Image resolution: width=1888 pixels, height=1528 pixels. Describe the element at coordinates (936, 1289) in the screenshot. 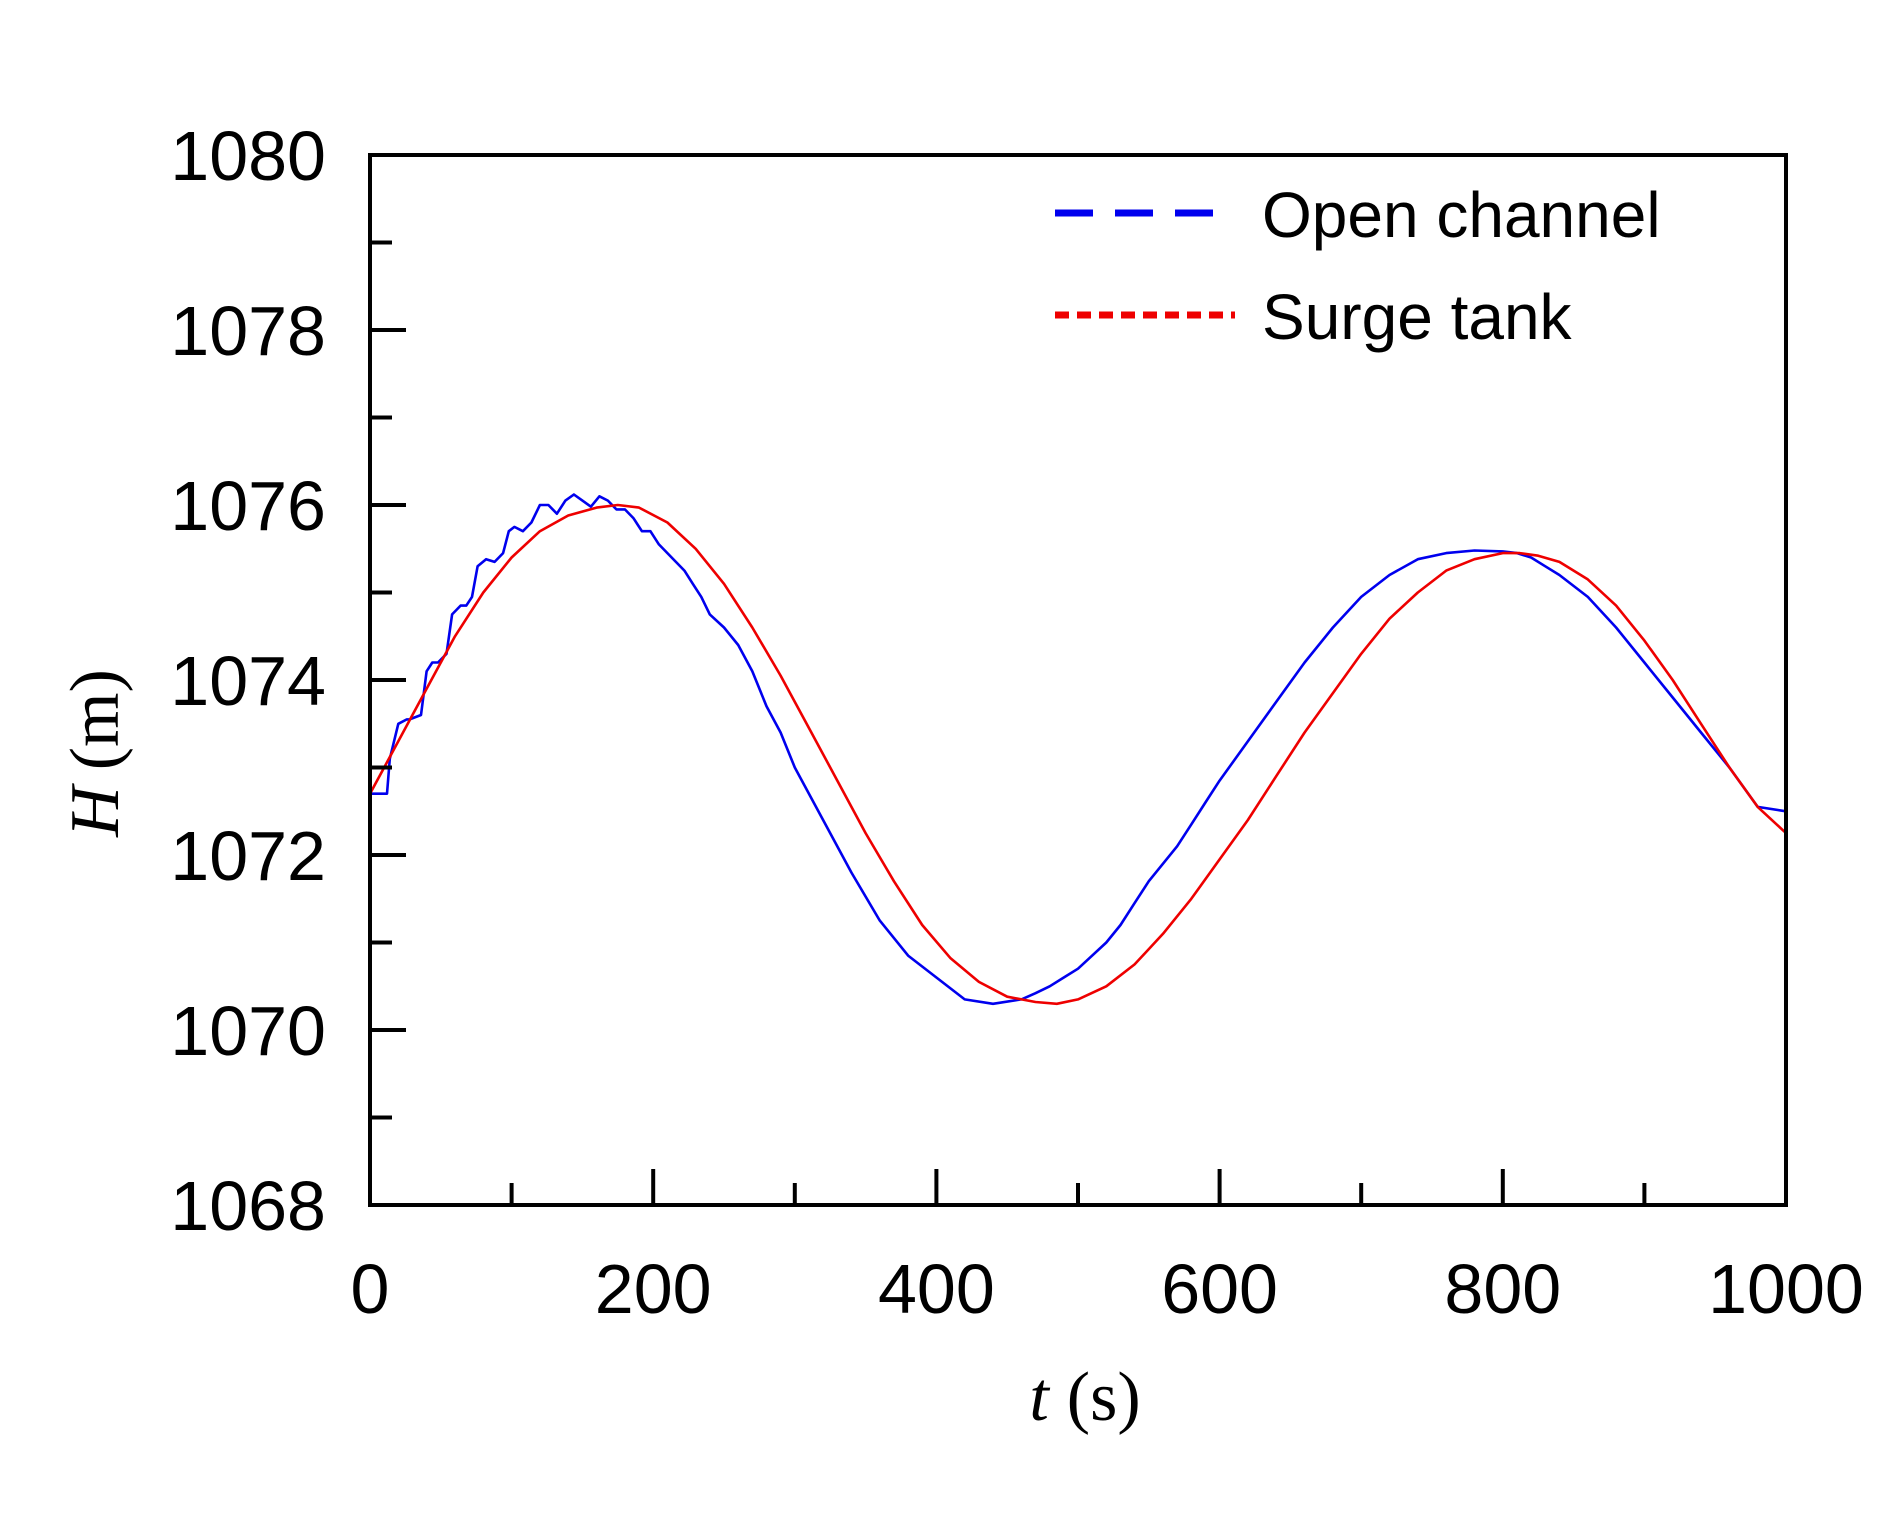

I see `x-tick-label: 400` at that location.